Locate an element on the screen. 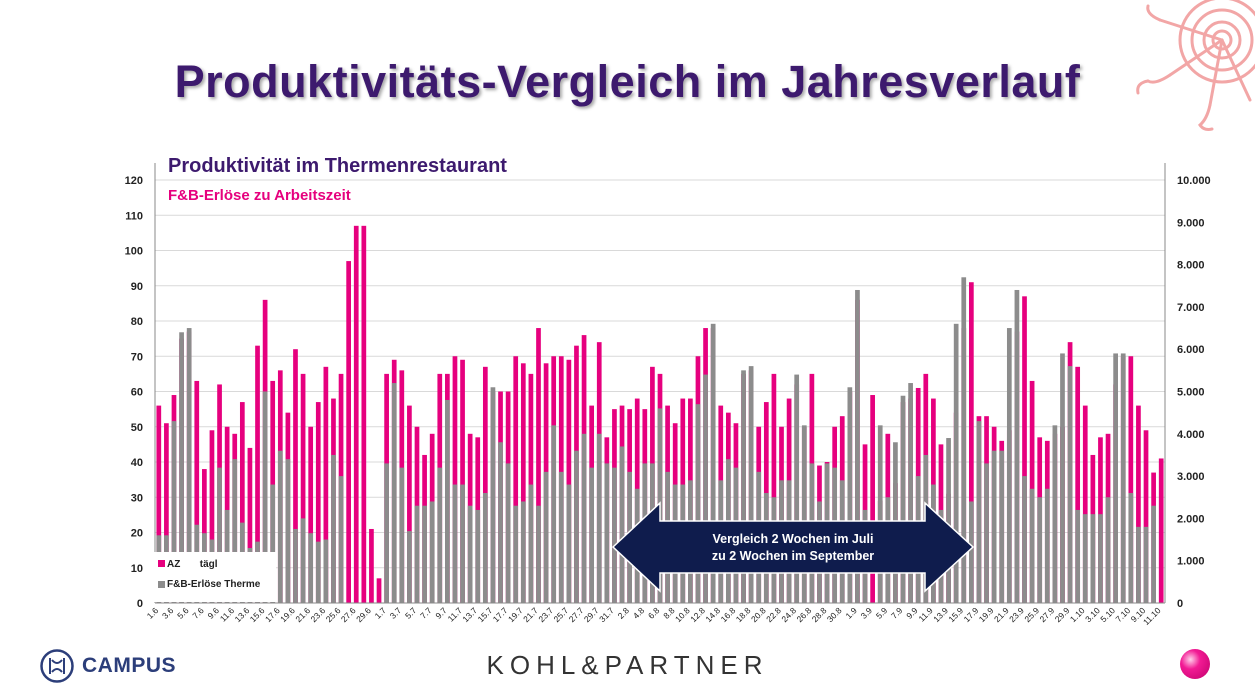 The width and height of the screenshot is (1255, 699). arrow-label-line2: zu 2 Wochen im September is located at coordinates (793, 556).